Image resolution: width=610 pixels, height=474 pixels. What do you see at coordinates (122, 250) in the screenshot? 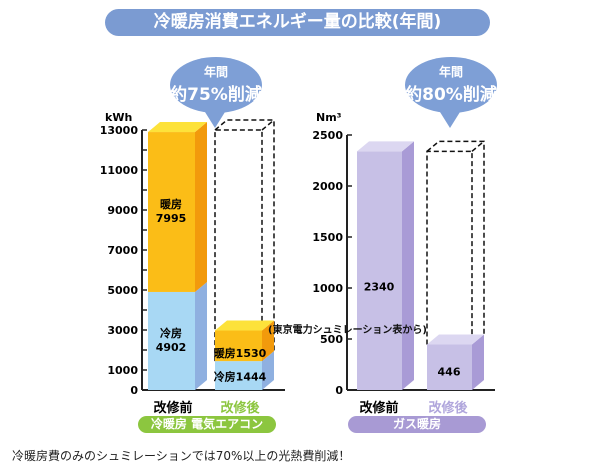
I see `y-tick-label: 7000` at bounding box center [122, 250].